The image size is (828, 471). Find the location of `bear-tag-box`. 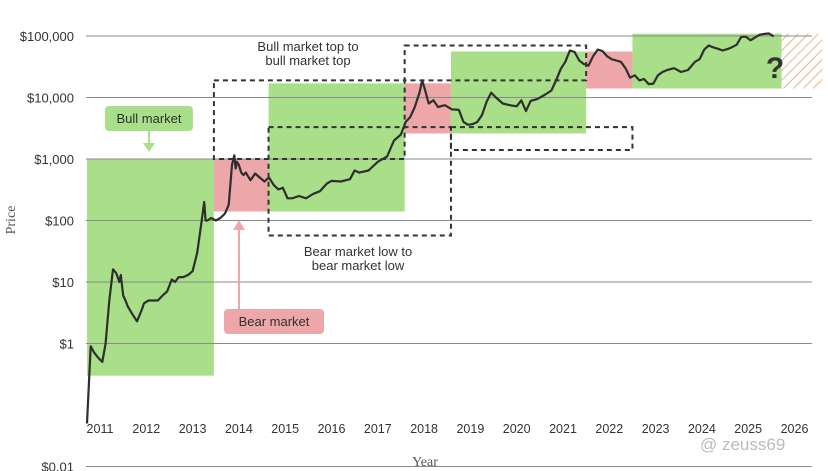

bear-tag-box is located at coordinates (274, 321).